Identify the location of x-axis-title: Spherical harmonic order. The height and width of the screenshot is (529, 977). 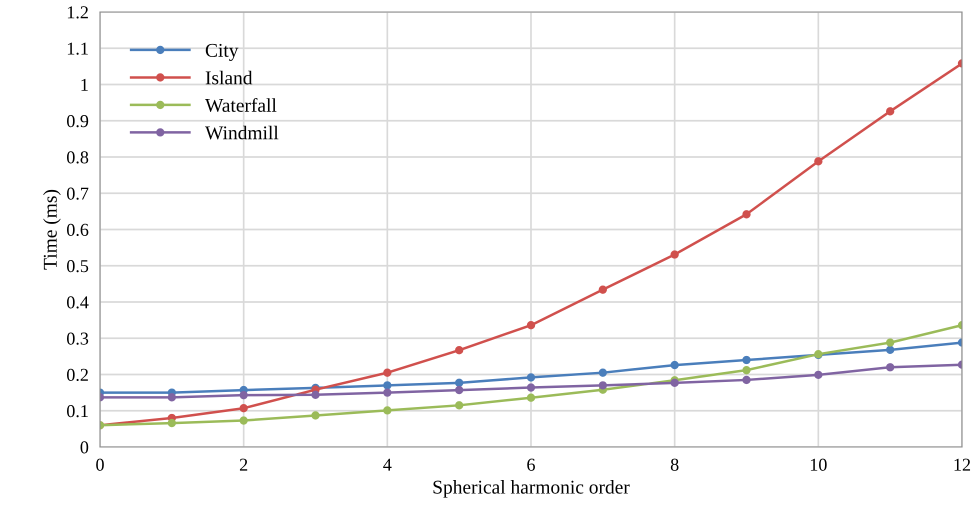
(531, 489).